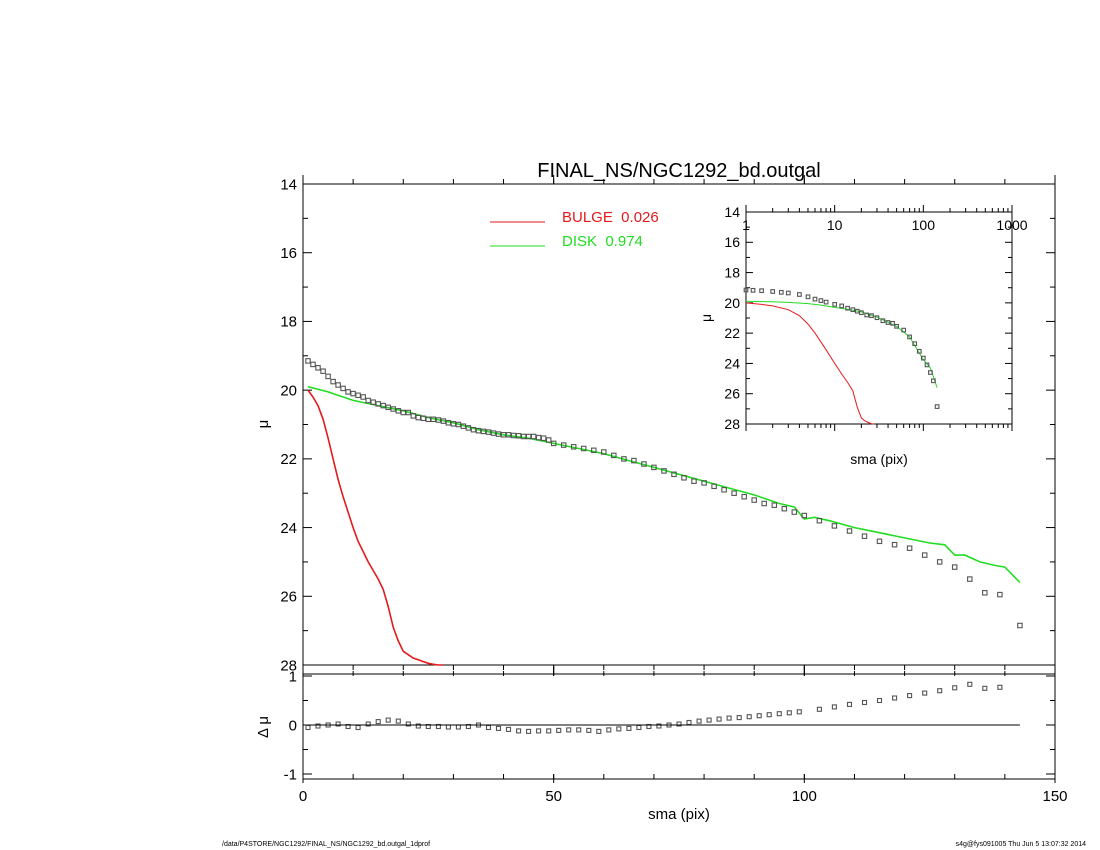 This screenshot has height=850, width=1100. I want to click on residual-plot-frame, so click(679, 726).